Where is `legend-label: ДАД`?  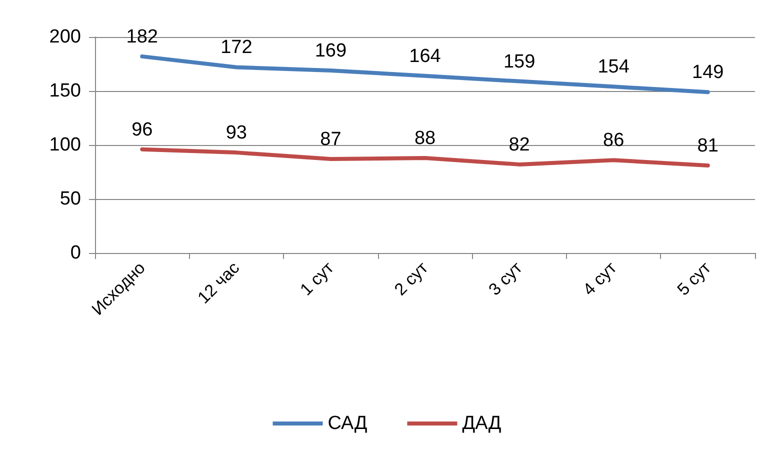
legend-label: ДАД is located at coordinates (482, 423).